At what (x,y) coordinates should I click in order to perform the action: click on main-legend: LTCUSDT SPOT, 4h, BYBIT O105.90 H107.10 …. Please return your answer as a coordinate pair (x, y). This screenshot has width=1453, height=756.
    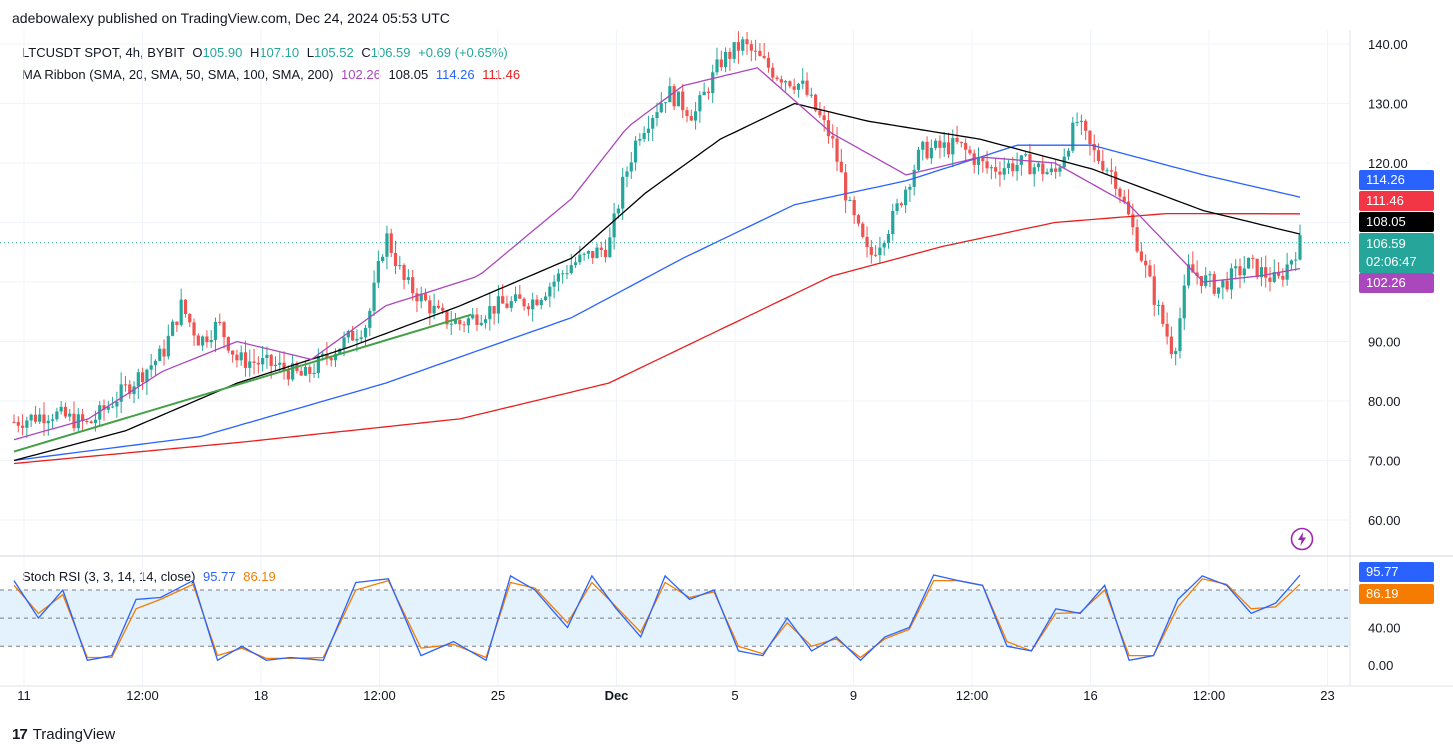
    Looking at the image, I should click on (267, 52).